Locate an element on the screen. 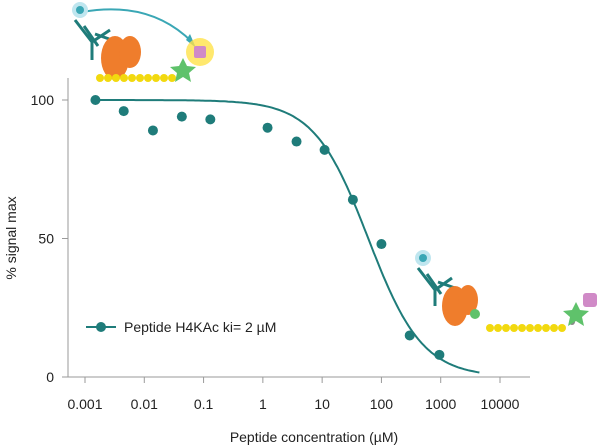 This screenshot has width=599, height=447. x-tick-label: 10000 is located at coordinates (500, 404).